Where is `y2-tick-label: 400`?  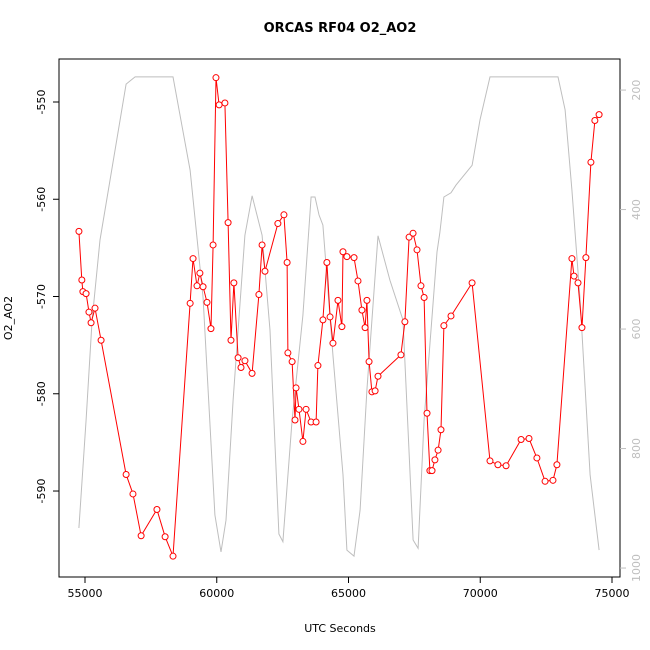 y2-tick-label: 400 is located at coordinates (636, 209).